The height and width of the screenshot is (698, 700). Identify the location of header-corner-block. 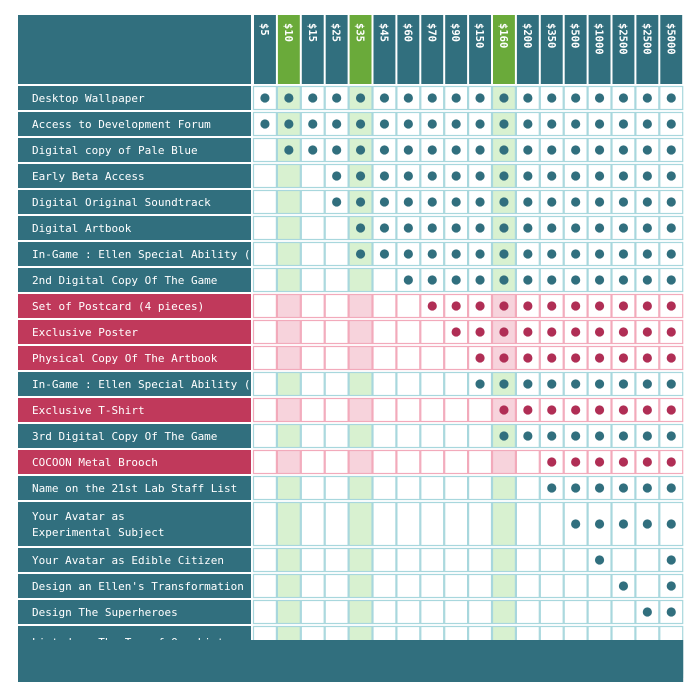
(134, 49).